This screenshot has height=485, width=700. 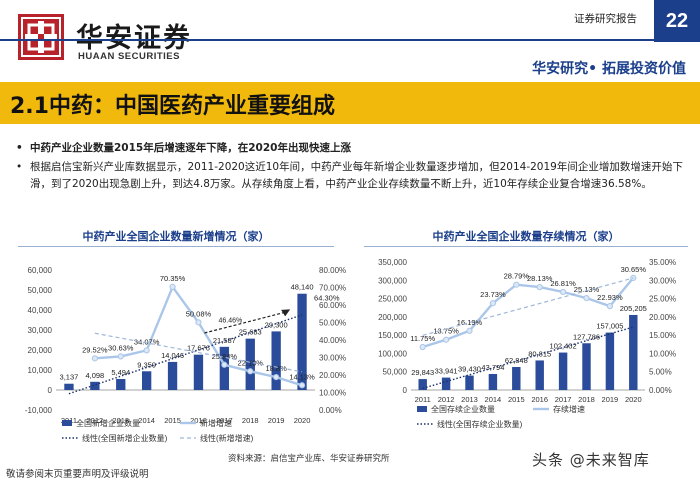 I want to click on growth-data-label: 23.73%, so click(x=493, y=294).